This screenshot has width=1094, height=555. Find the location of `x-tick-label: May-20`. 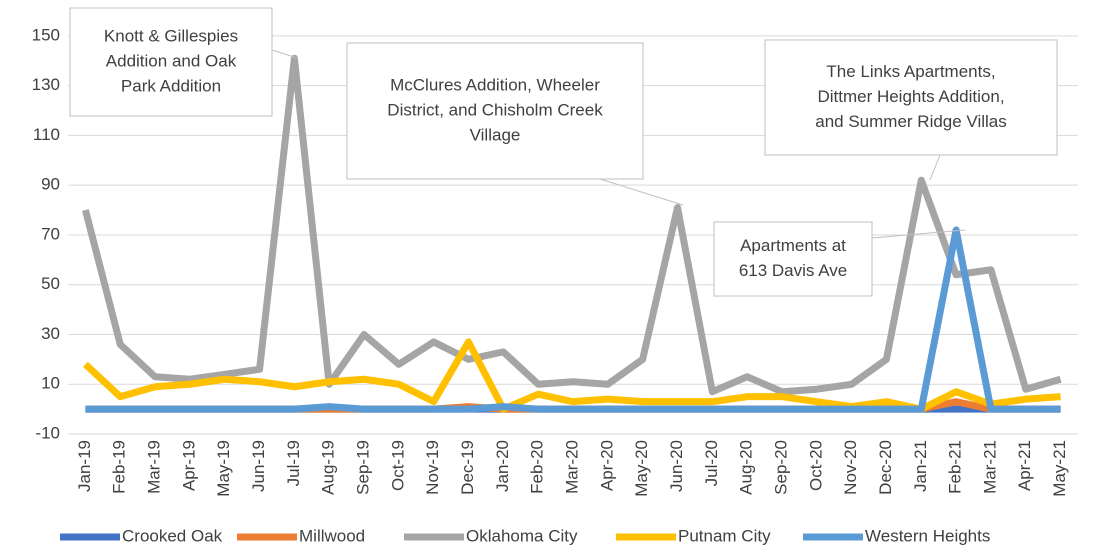

x-tick-label: May-20 is located at coordinates (641, 468).